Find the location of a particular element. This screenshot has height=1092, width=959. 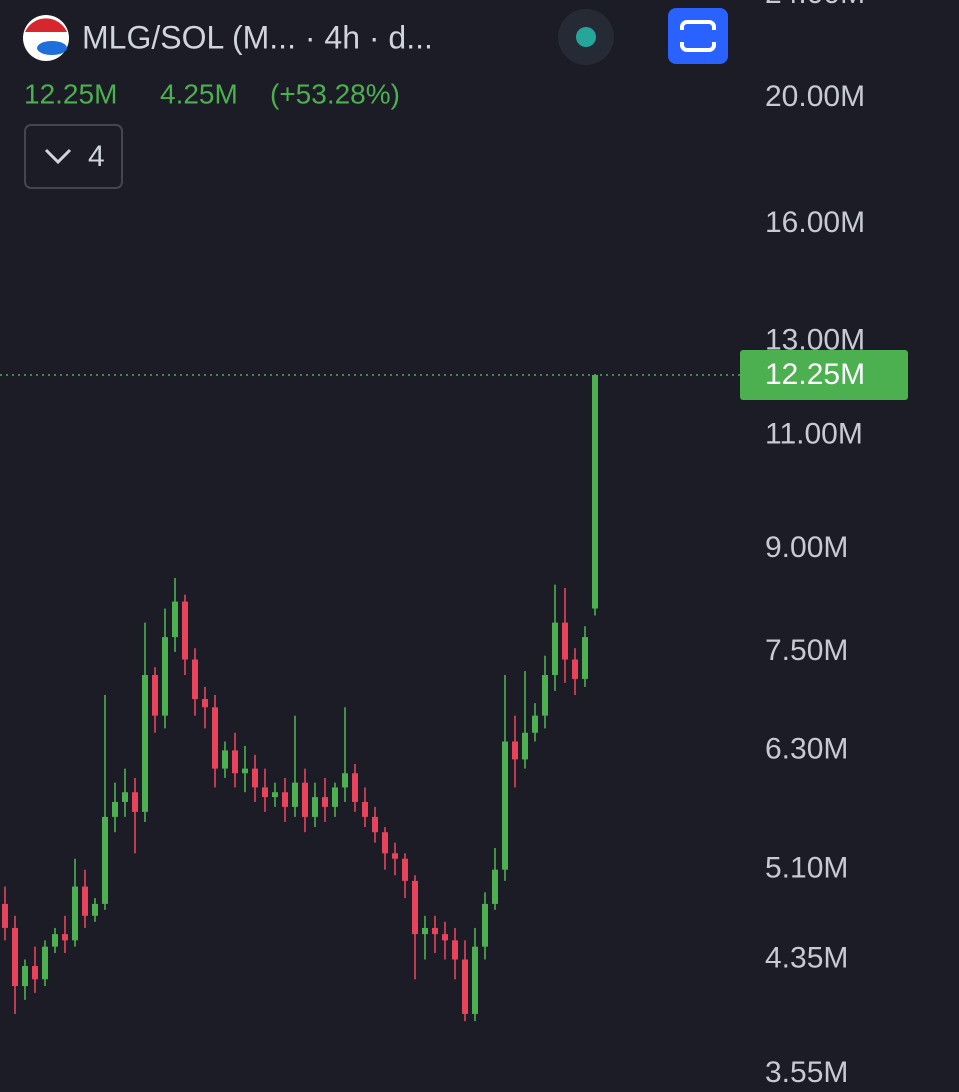

fullscreen-icon-gap is located at coordinates (698, 36).